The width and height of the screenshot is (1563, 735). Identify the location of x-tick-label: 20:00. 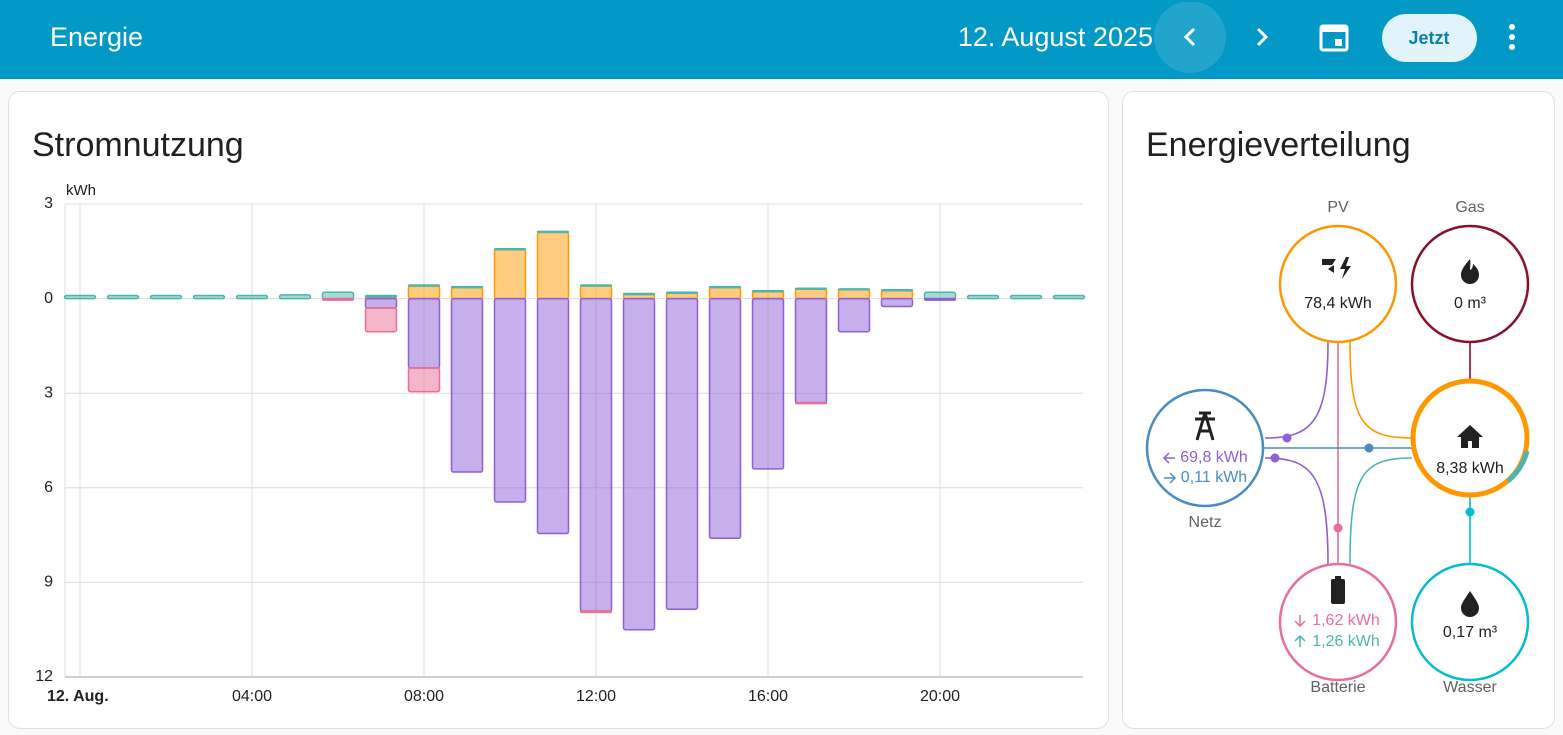
(940, 696).